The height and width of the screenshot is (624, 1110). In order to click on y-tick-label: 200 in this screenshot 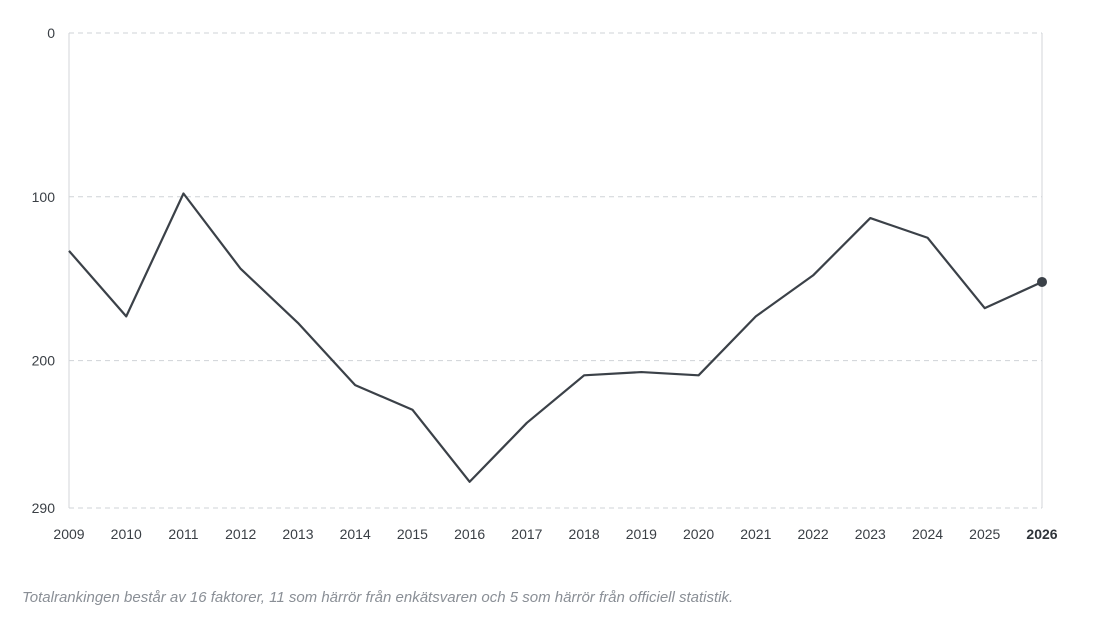, I will do `click(44, 361)`.